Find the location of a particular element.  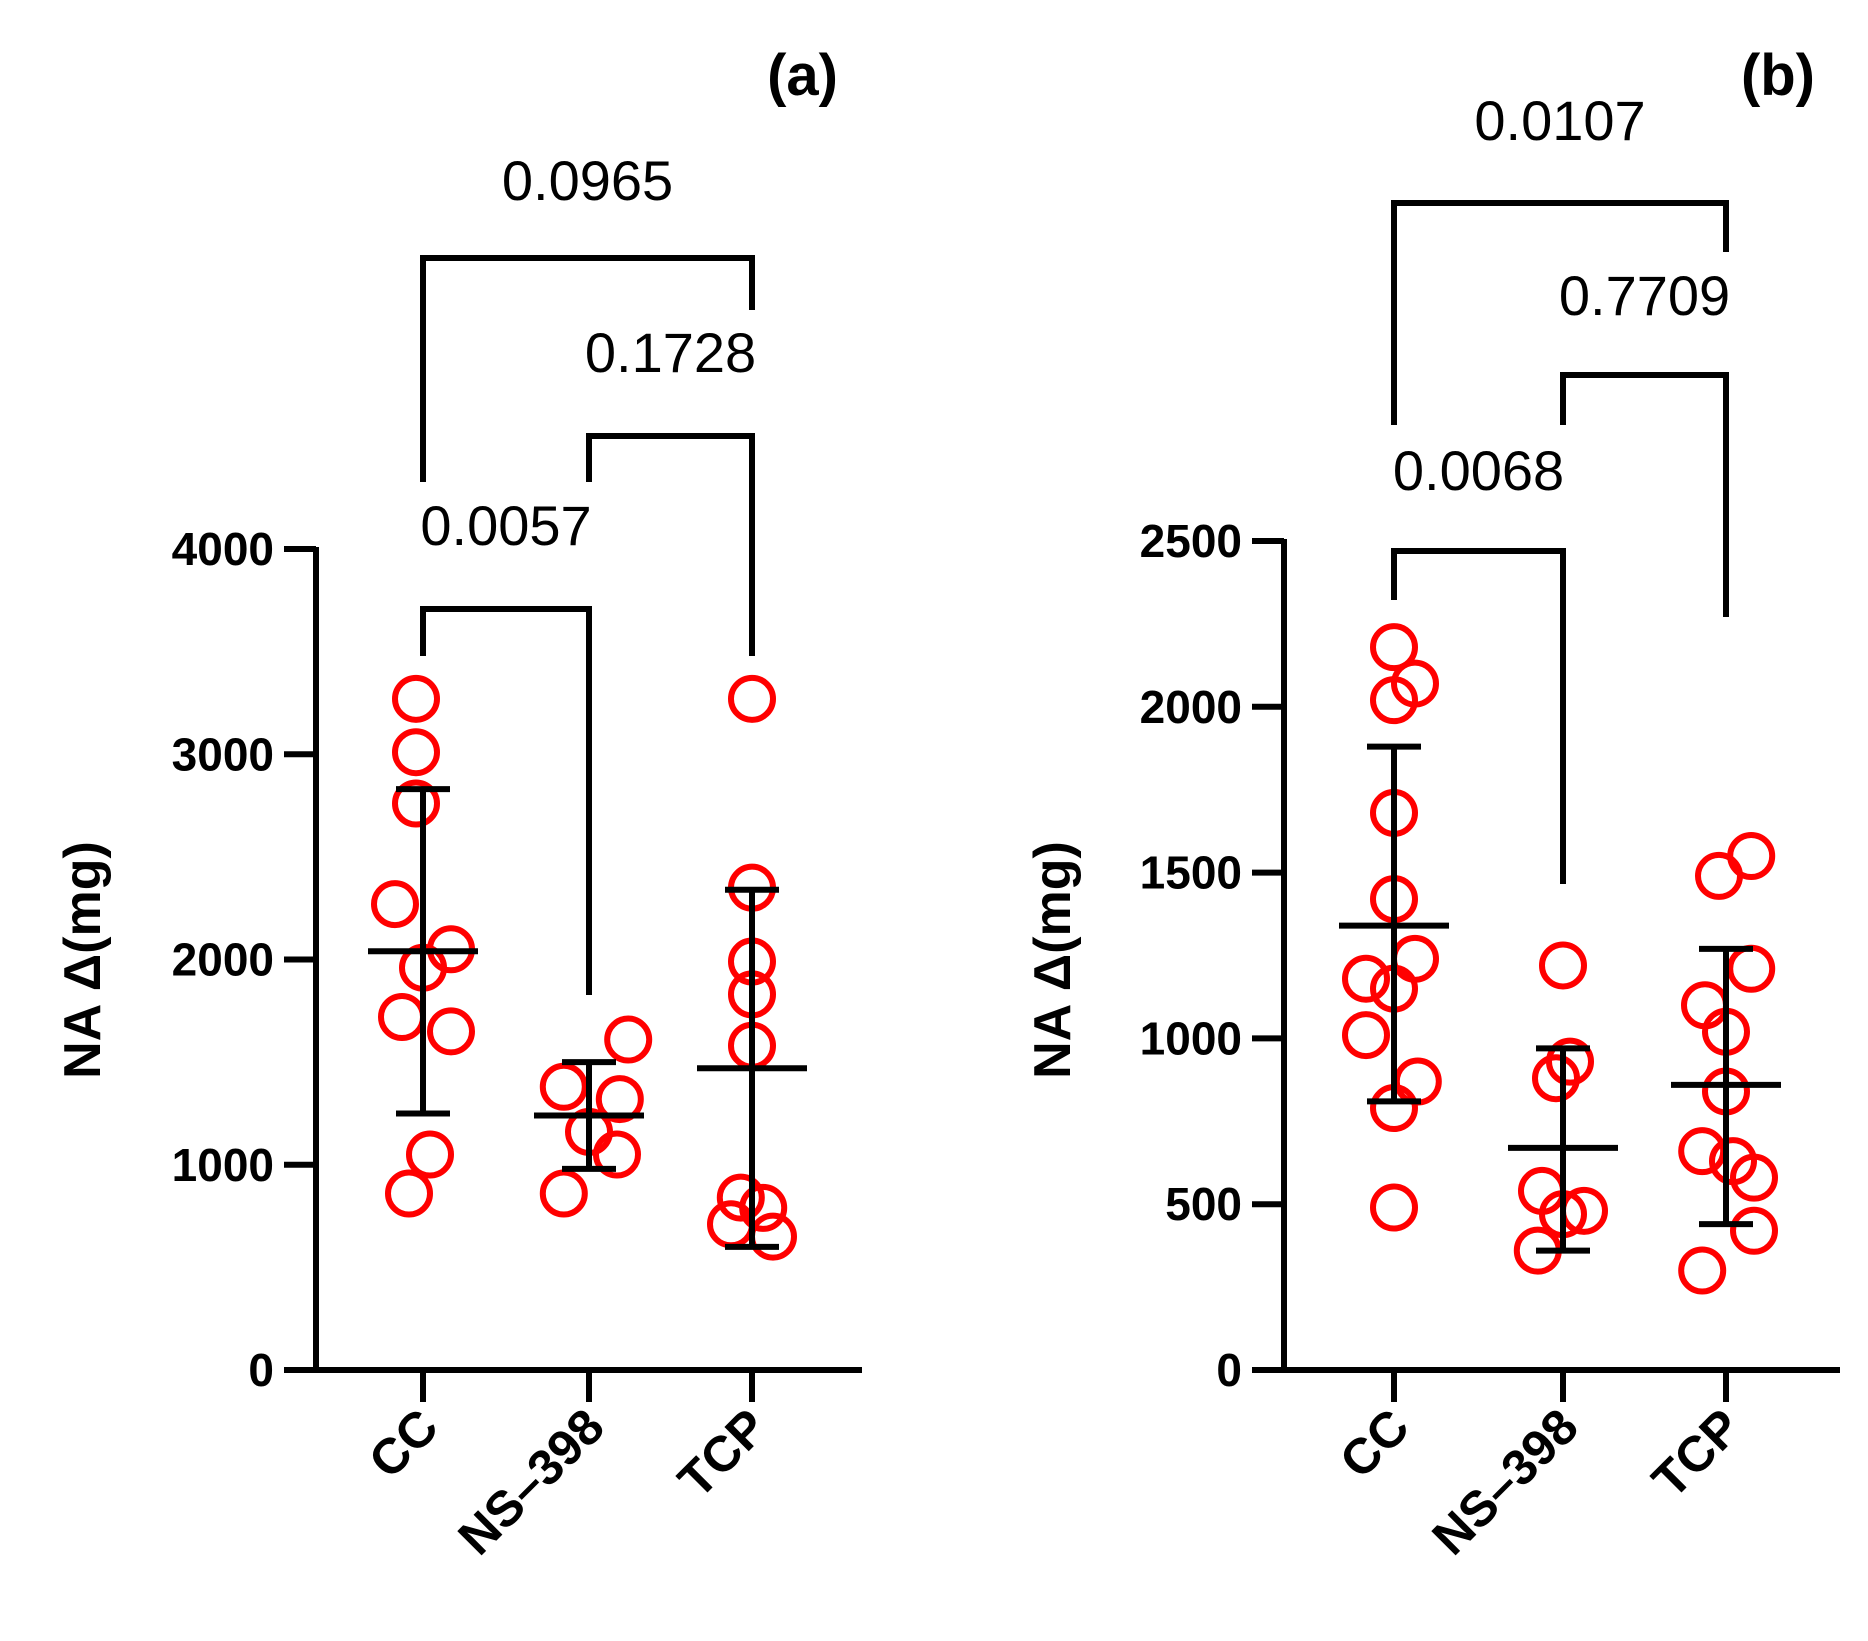

panel-b-p-value: 0.7709 is located at coordinates (1644, 295).